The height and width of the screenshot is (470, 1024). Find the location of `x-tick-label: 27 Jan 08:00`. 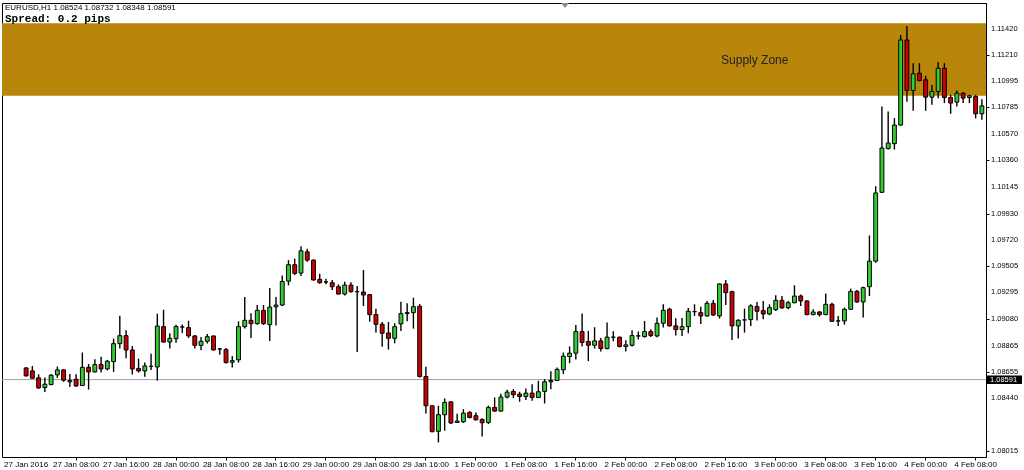

x-tick-label: 27 Jan 08:00 is located at coordinates (76, 464).